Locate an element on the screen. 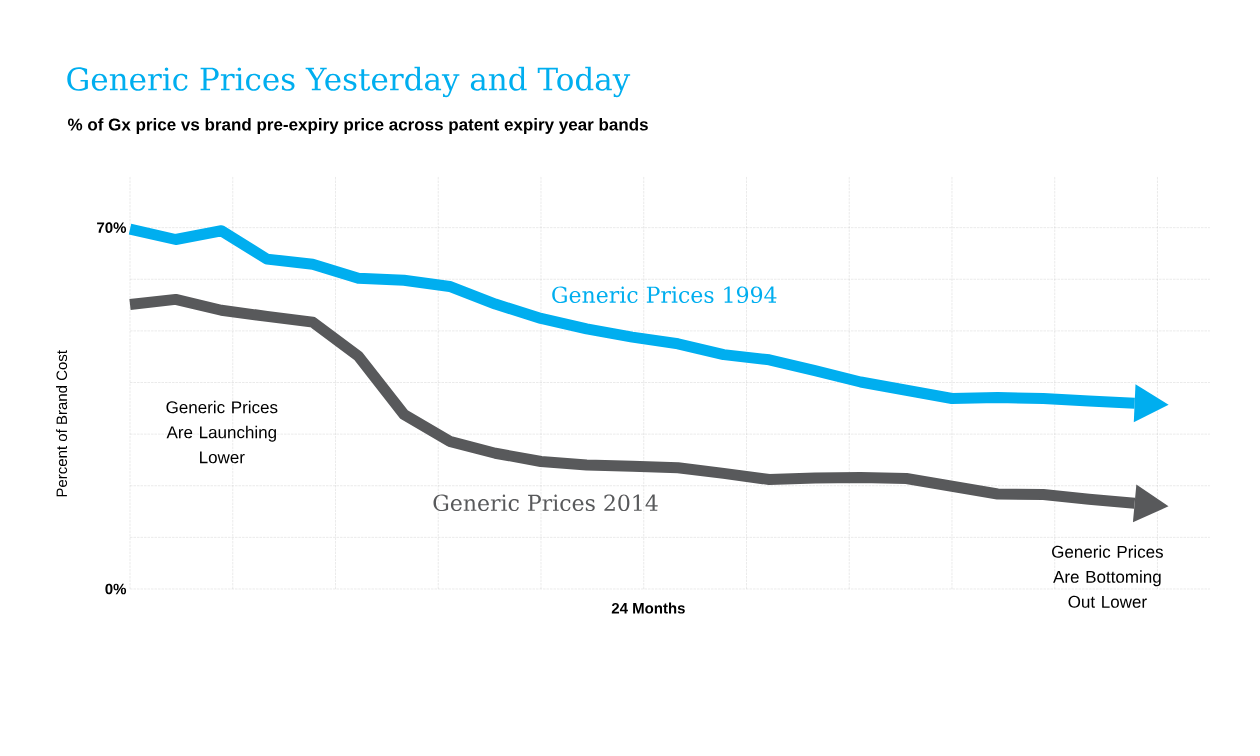 The height and width of the screenshot is (756, 1260). y-tick-label: 0% is located at coordinates (116, 589).